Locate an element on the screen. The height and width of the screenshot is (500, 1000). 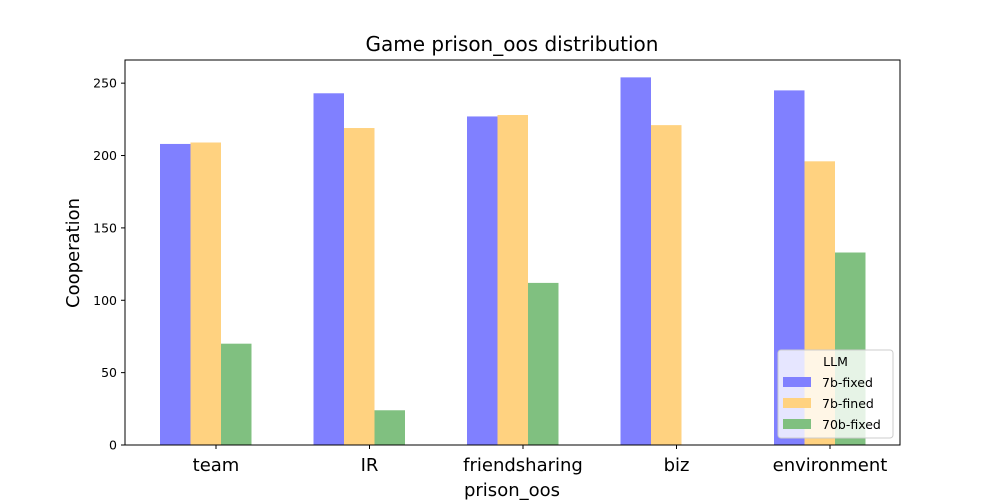
y-axis: 0 50 100 150 200 250 is located at coordinates (109, 264).